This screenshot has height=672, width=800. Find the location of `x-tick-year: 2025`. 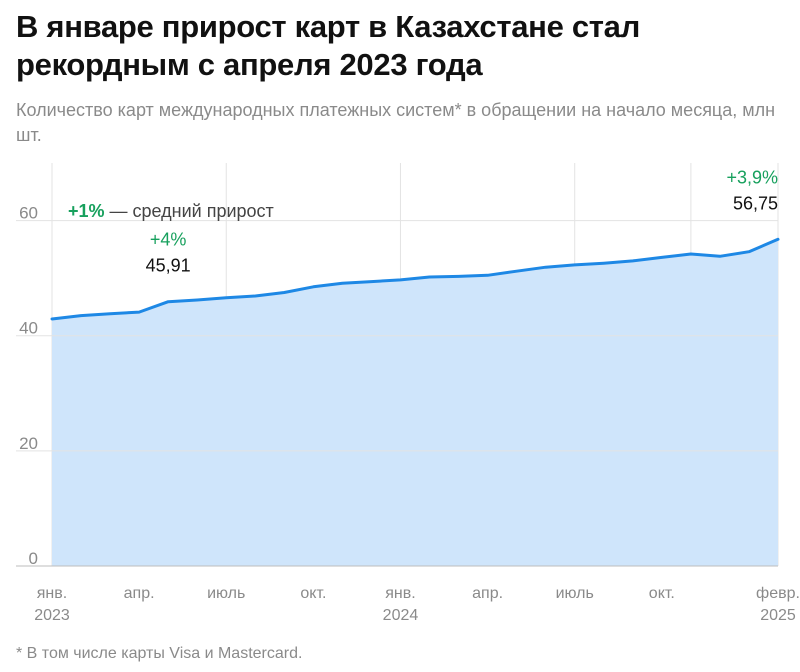

x-tick-year: 2025 is located at coordinates (778, 615).